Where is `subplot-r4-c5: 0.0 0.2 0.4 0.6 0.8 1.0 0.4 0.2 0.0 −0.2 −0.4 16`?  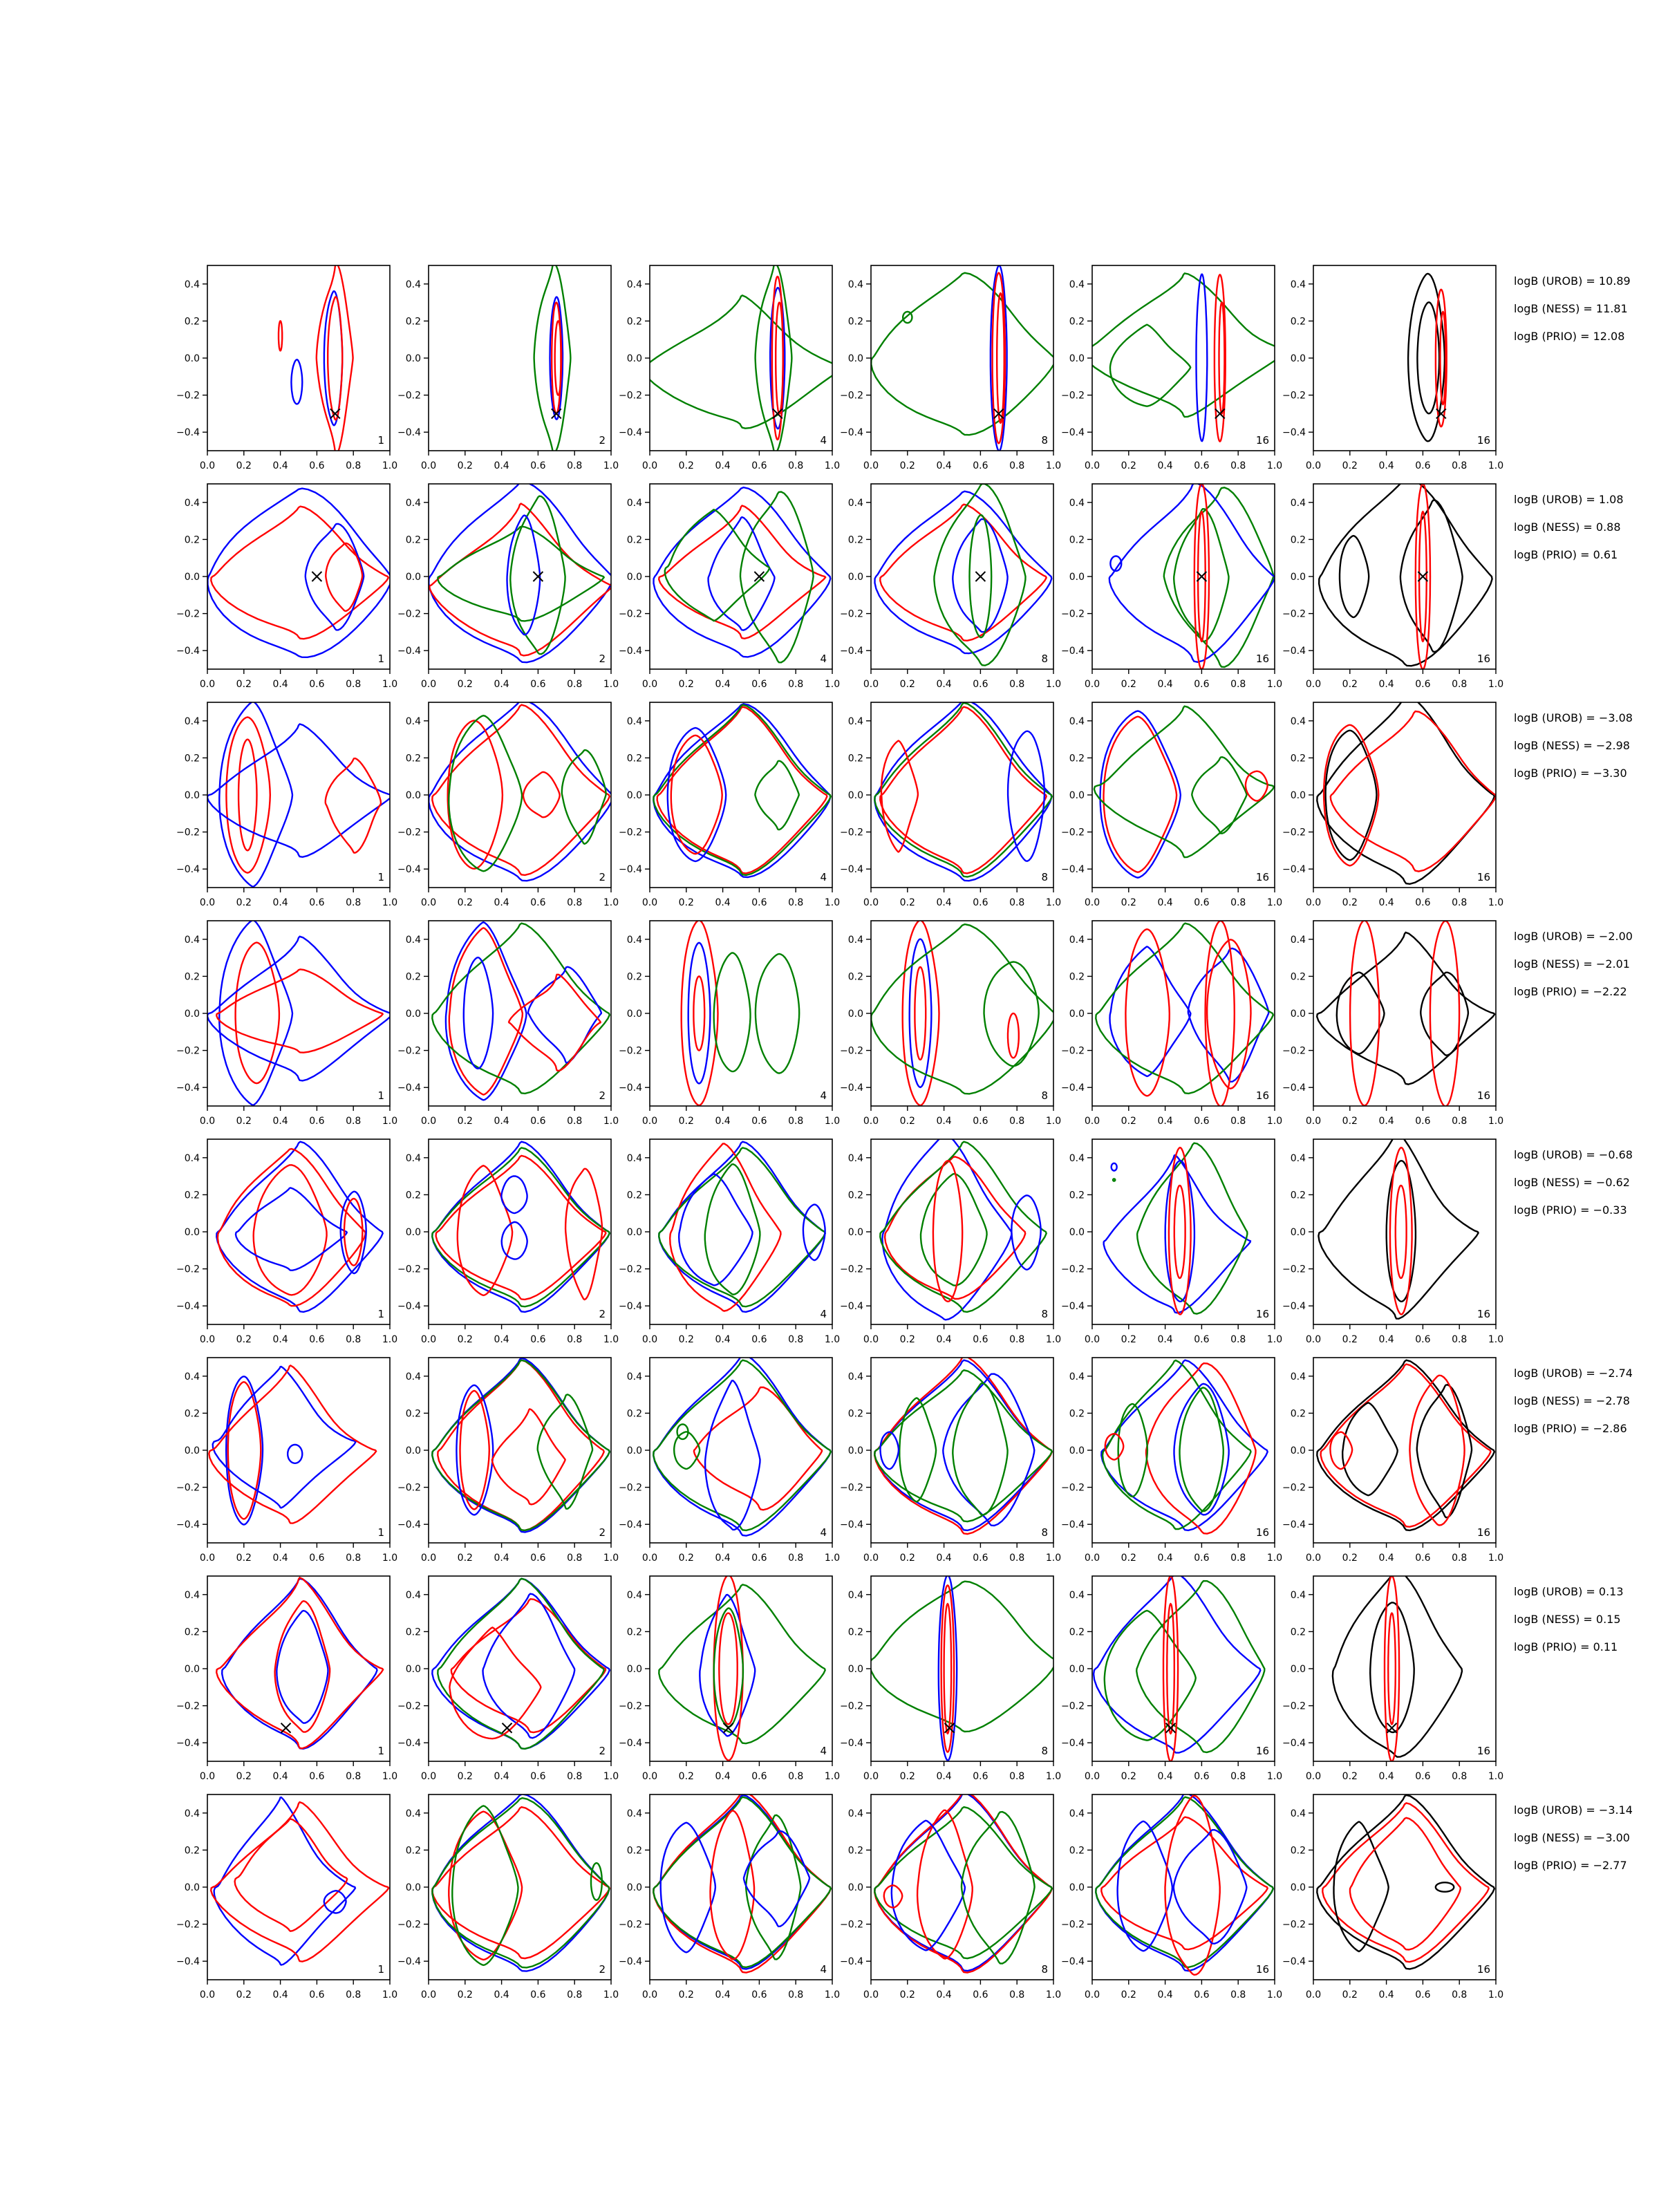 subplot-r4-c5: 0.0 0.2 0.4 0.6 0.8 1.0 0.4 0.2 0.0 −0.2 −0.4 16 is located at coordinates (1171, 1023).